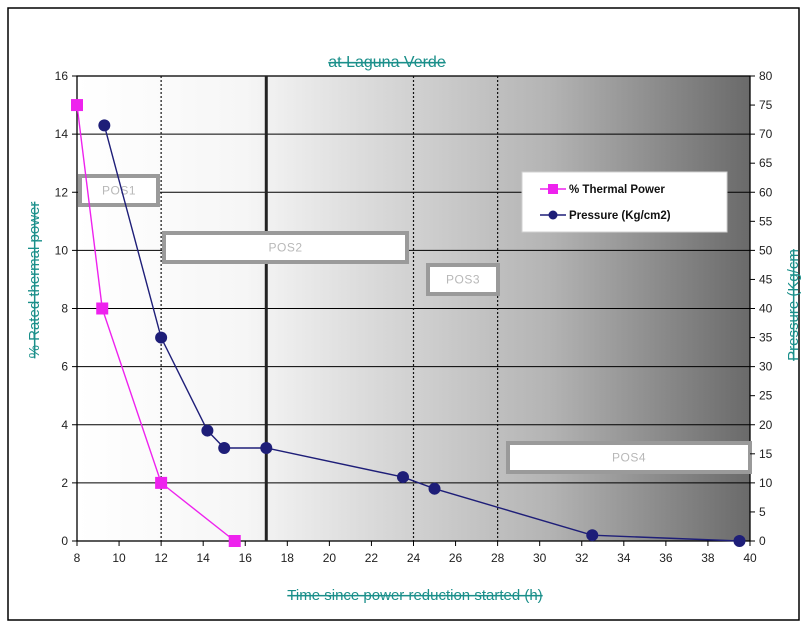 This screenshot has width=807, height=628. Describe the element at coordinates (766, 250) in the screenshot. I see `y2-tick-label: 50` at that location.